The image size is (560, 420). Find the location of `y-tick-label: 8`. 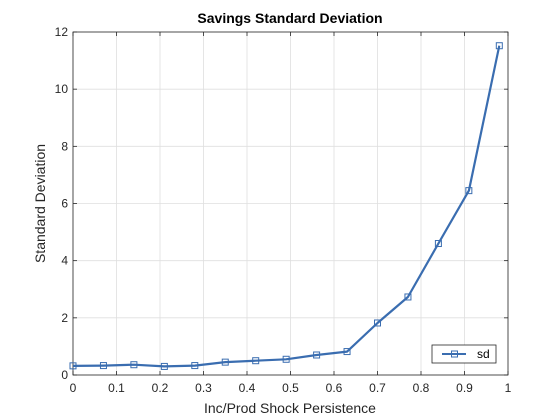

y-tick-label: 8 is located at coordinates (64, 146).